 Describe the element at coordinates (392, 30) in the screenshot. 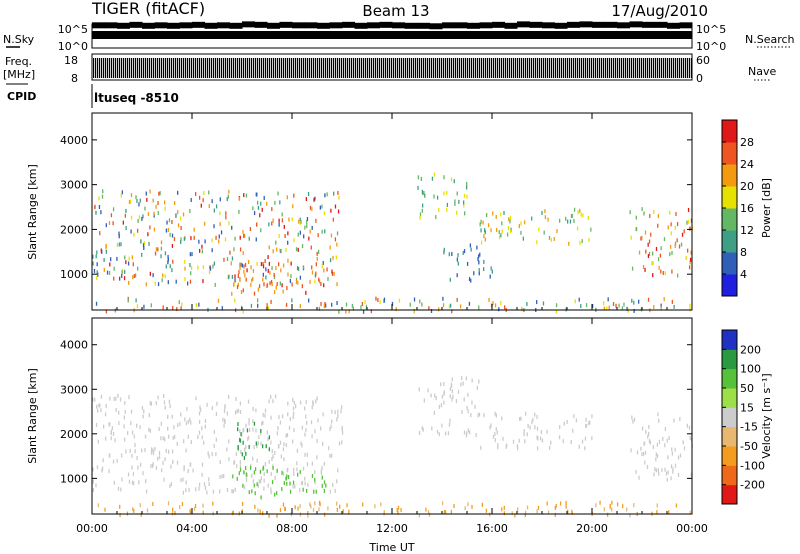

I see `noise-bars` at that location.